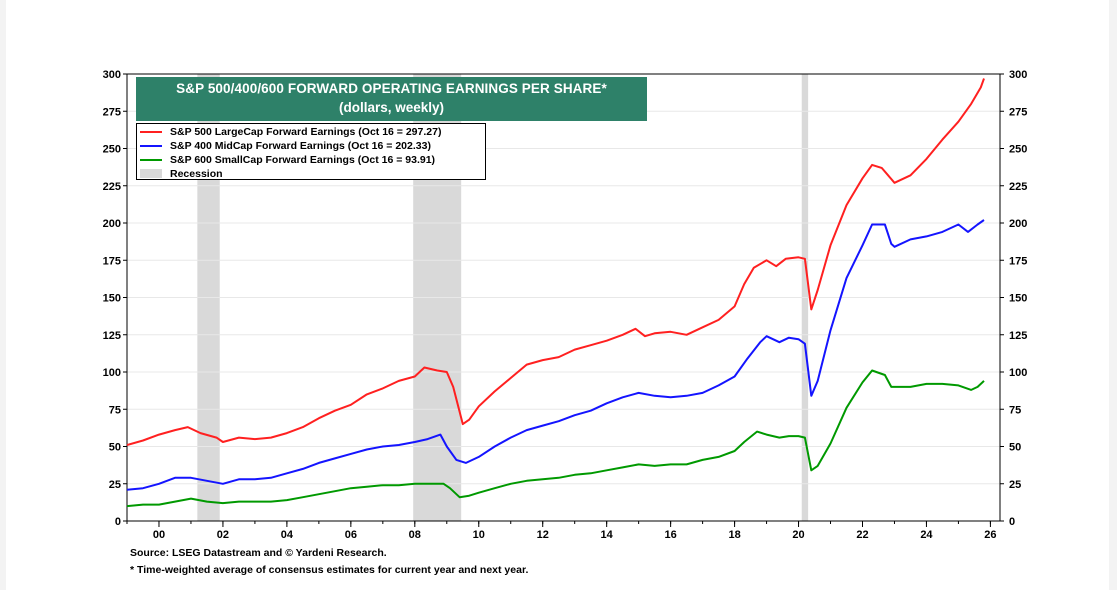 The height and width of the screenshot is (590, 1117). What do you see at coordinates (1015, 410) in the screenshot?
I see `ytick-label-right-75: 75` at bounding box center [1015, 410].